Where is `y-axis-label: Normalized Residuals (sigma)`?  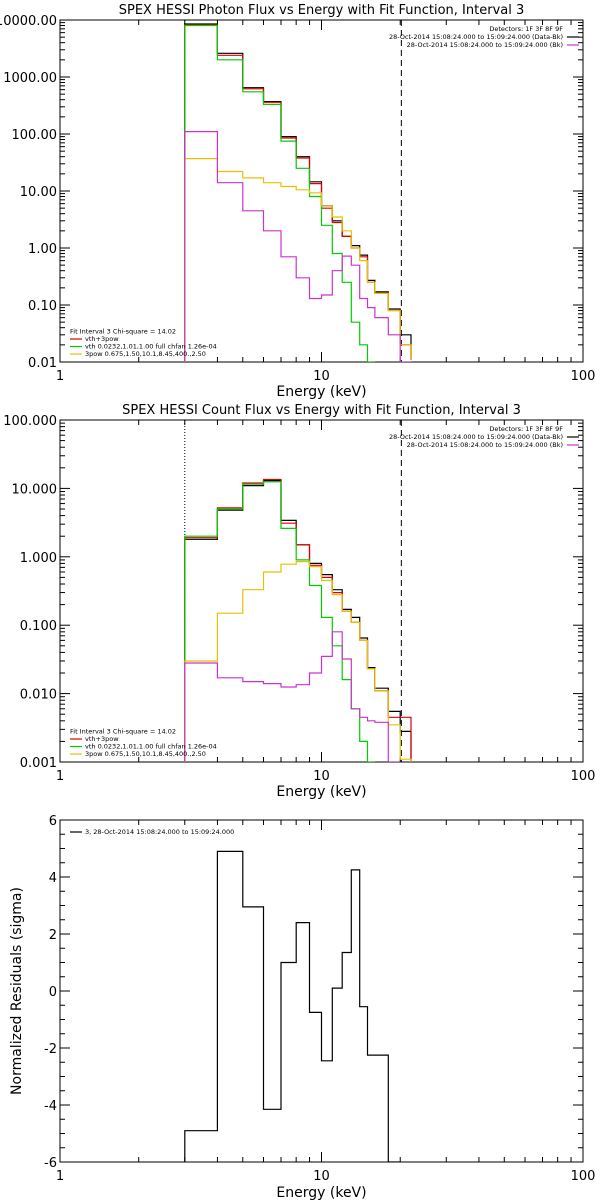
y-axis-label: Normalized Residuals (sigma) is located at coordinates (17, 991).